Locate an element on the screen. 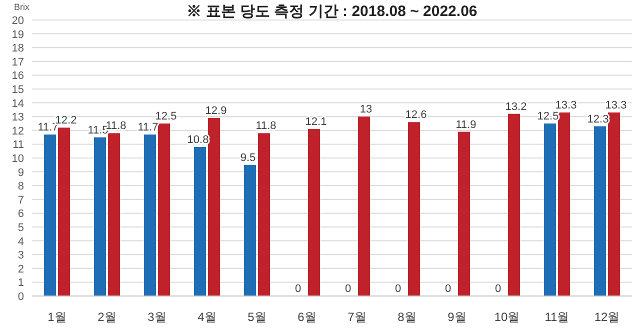 Image resolution: width=643 pixels, height=330 pixels. x-tick-label: 7월 is located at coordinates (357, 317).